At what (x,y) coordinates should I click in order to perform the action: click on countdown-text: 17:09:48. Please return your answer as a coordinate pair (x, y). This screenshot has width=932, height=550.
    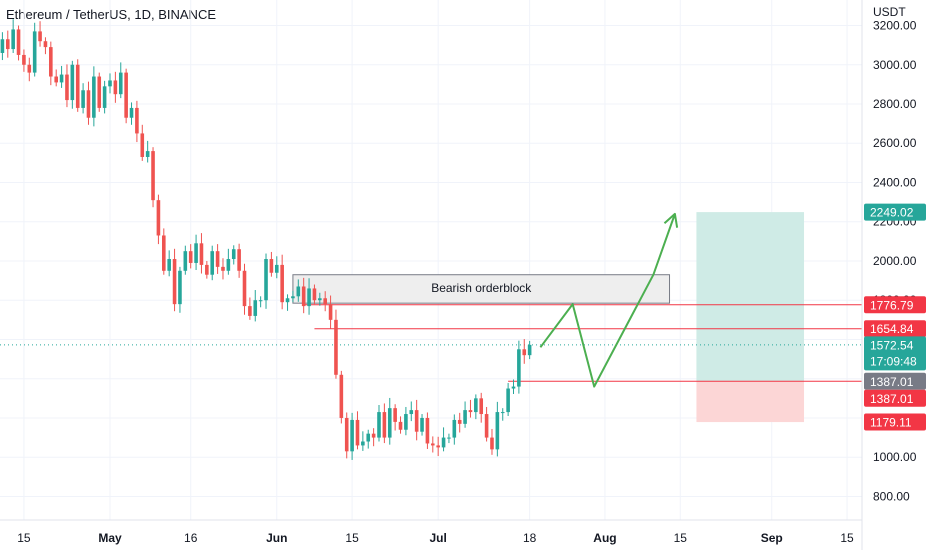
    Looking at the image, I should click on (893, 361).